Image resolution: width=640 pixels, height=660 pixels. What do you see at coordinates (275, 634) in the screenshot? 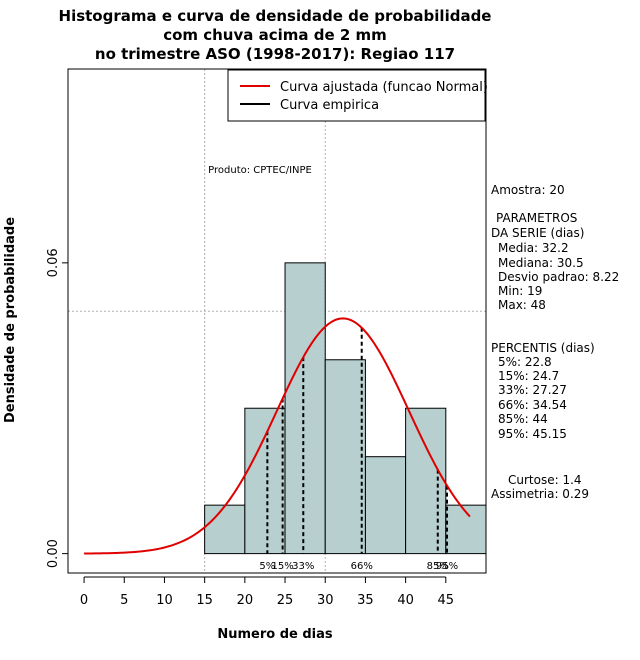
I see `x-axis-title: Numero de dias` at bounding box center [275, 634].